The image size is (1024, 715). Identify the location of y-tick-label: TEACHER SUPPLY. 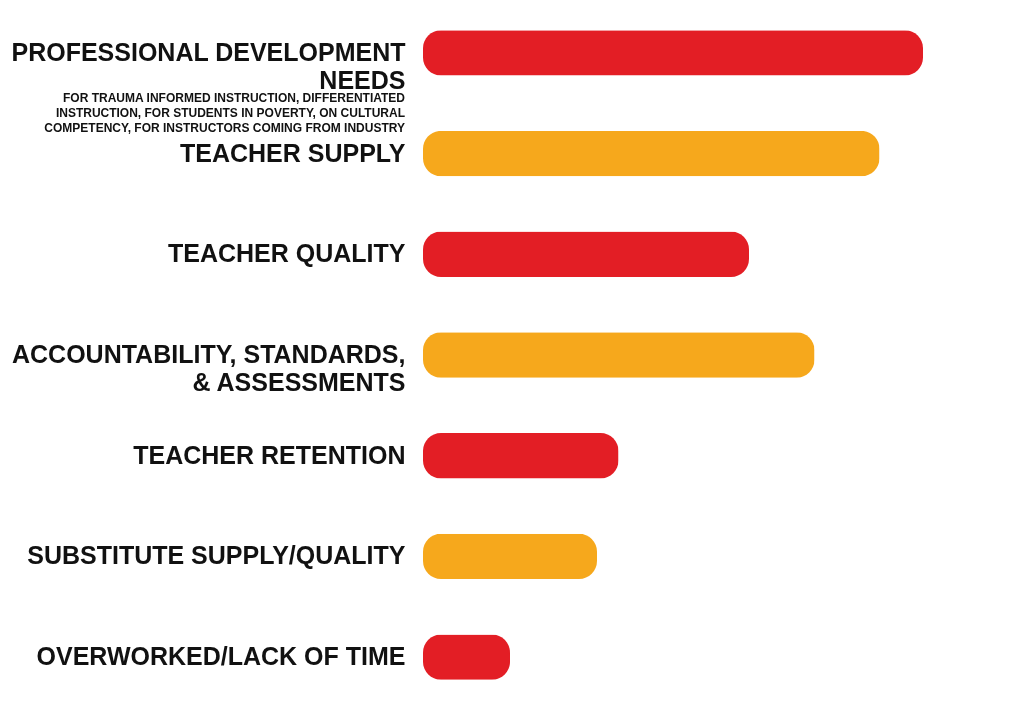
(292, 152).